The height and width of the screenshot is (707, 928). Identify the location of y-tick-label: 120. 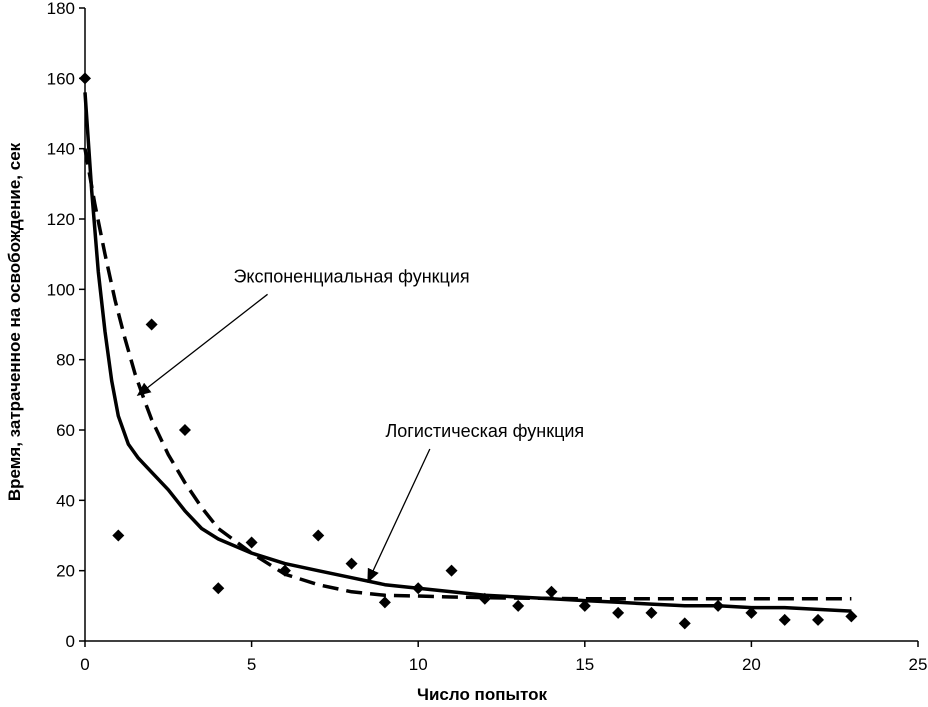
(61, 219).